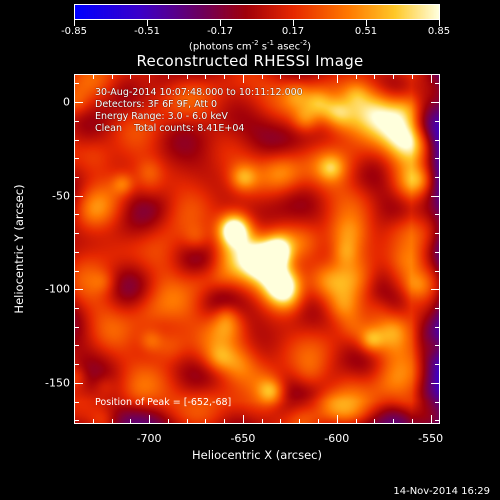 This screenshot has height=500, width=500. What do you see at coordinates (293, 31) in the screenshot?
I see `colorbar-tick-label: 0.17` at bounding box center [293, 31].